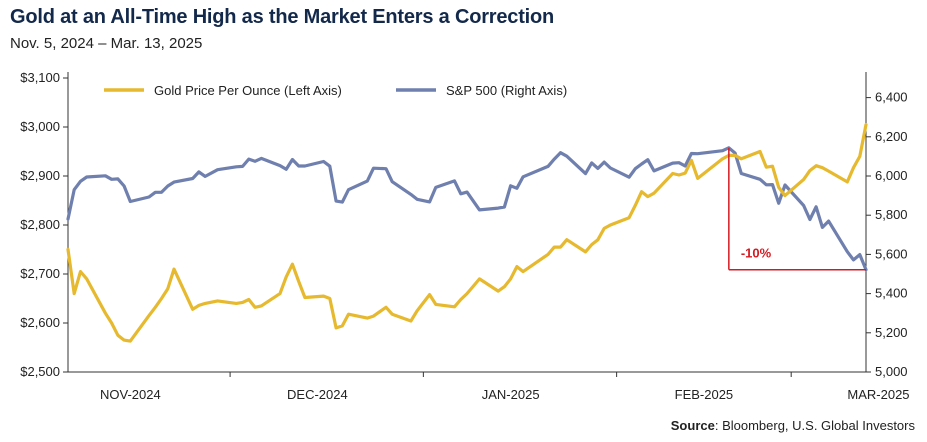 The width and height of the screenshot is (927, 442). Describe the element at coordinates (317, 394) in the screenshot. I see `x-tick-label: DEC-2024` at that location.